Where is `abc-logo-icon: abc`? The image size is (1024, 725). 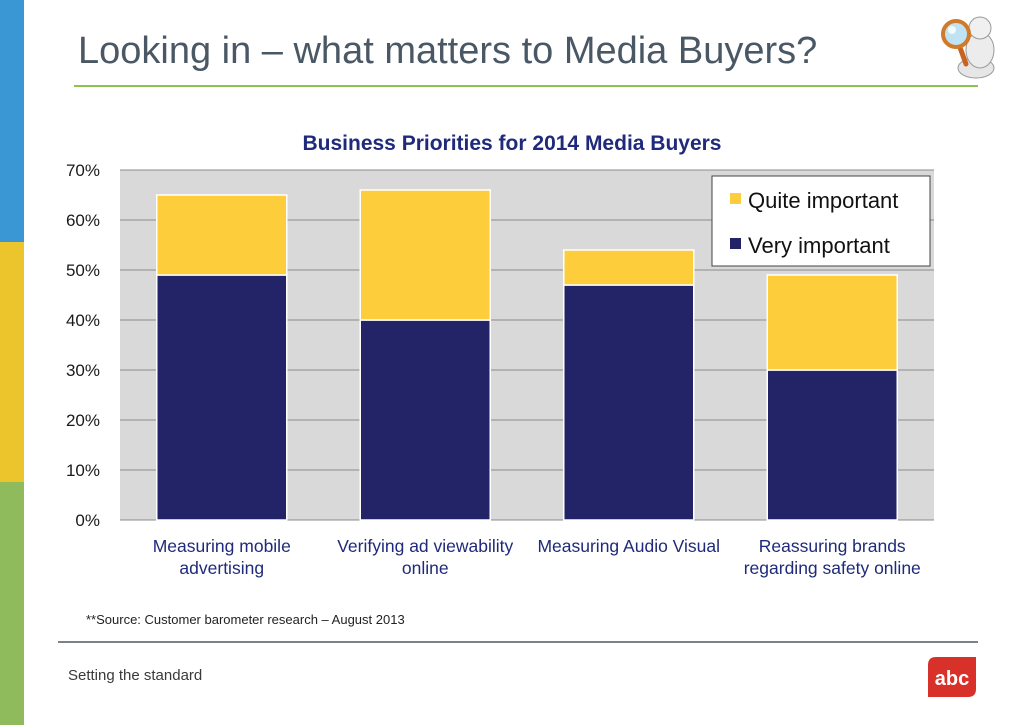 abc-logo-icon: abc is located at coordinates (952, 677).